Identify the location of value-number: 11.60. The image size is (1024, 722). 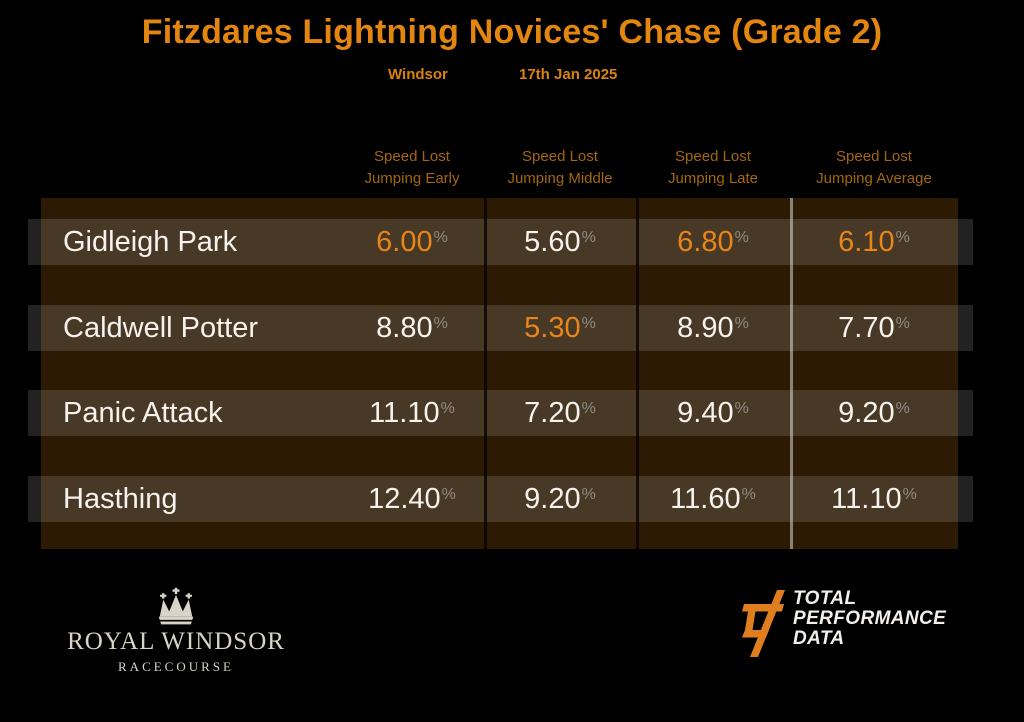
(705, 498).